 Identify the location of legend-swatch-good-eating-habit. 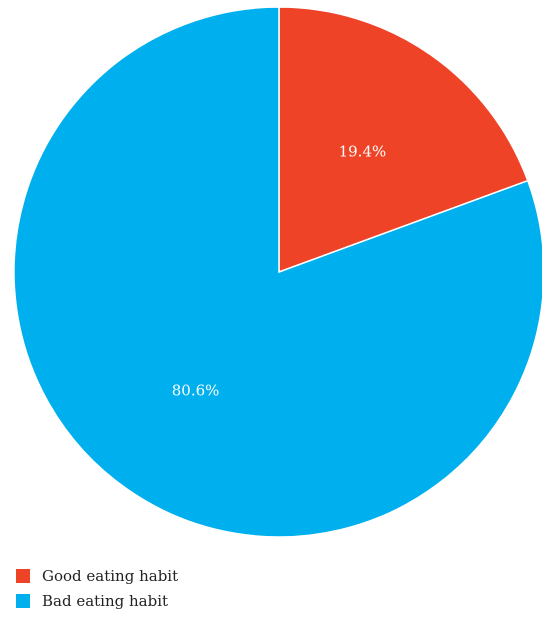
(23, 575).